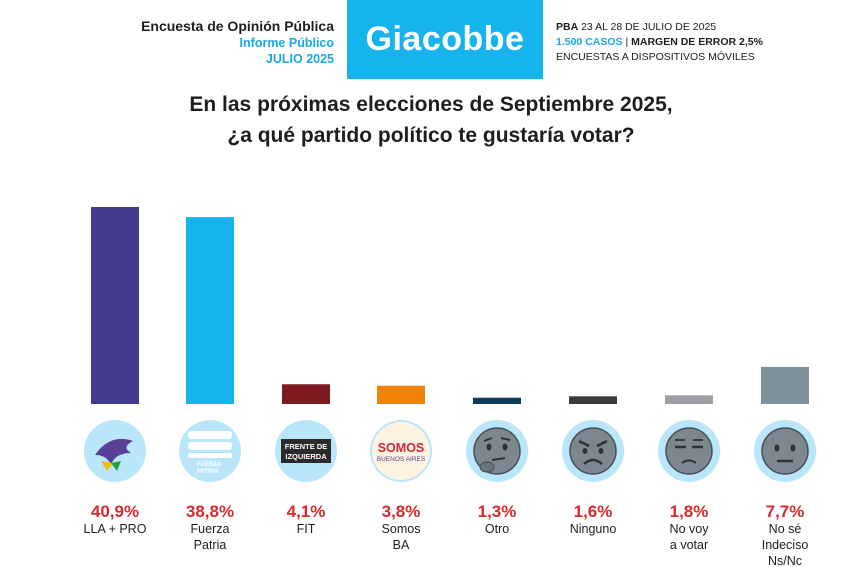 This screenshot has height=567, width=862. Describe the element at coordinates (306, 456) in the screenshot. I see `fit-text-2: IZQUIERDA` at that location.